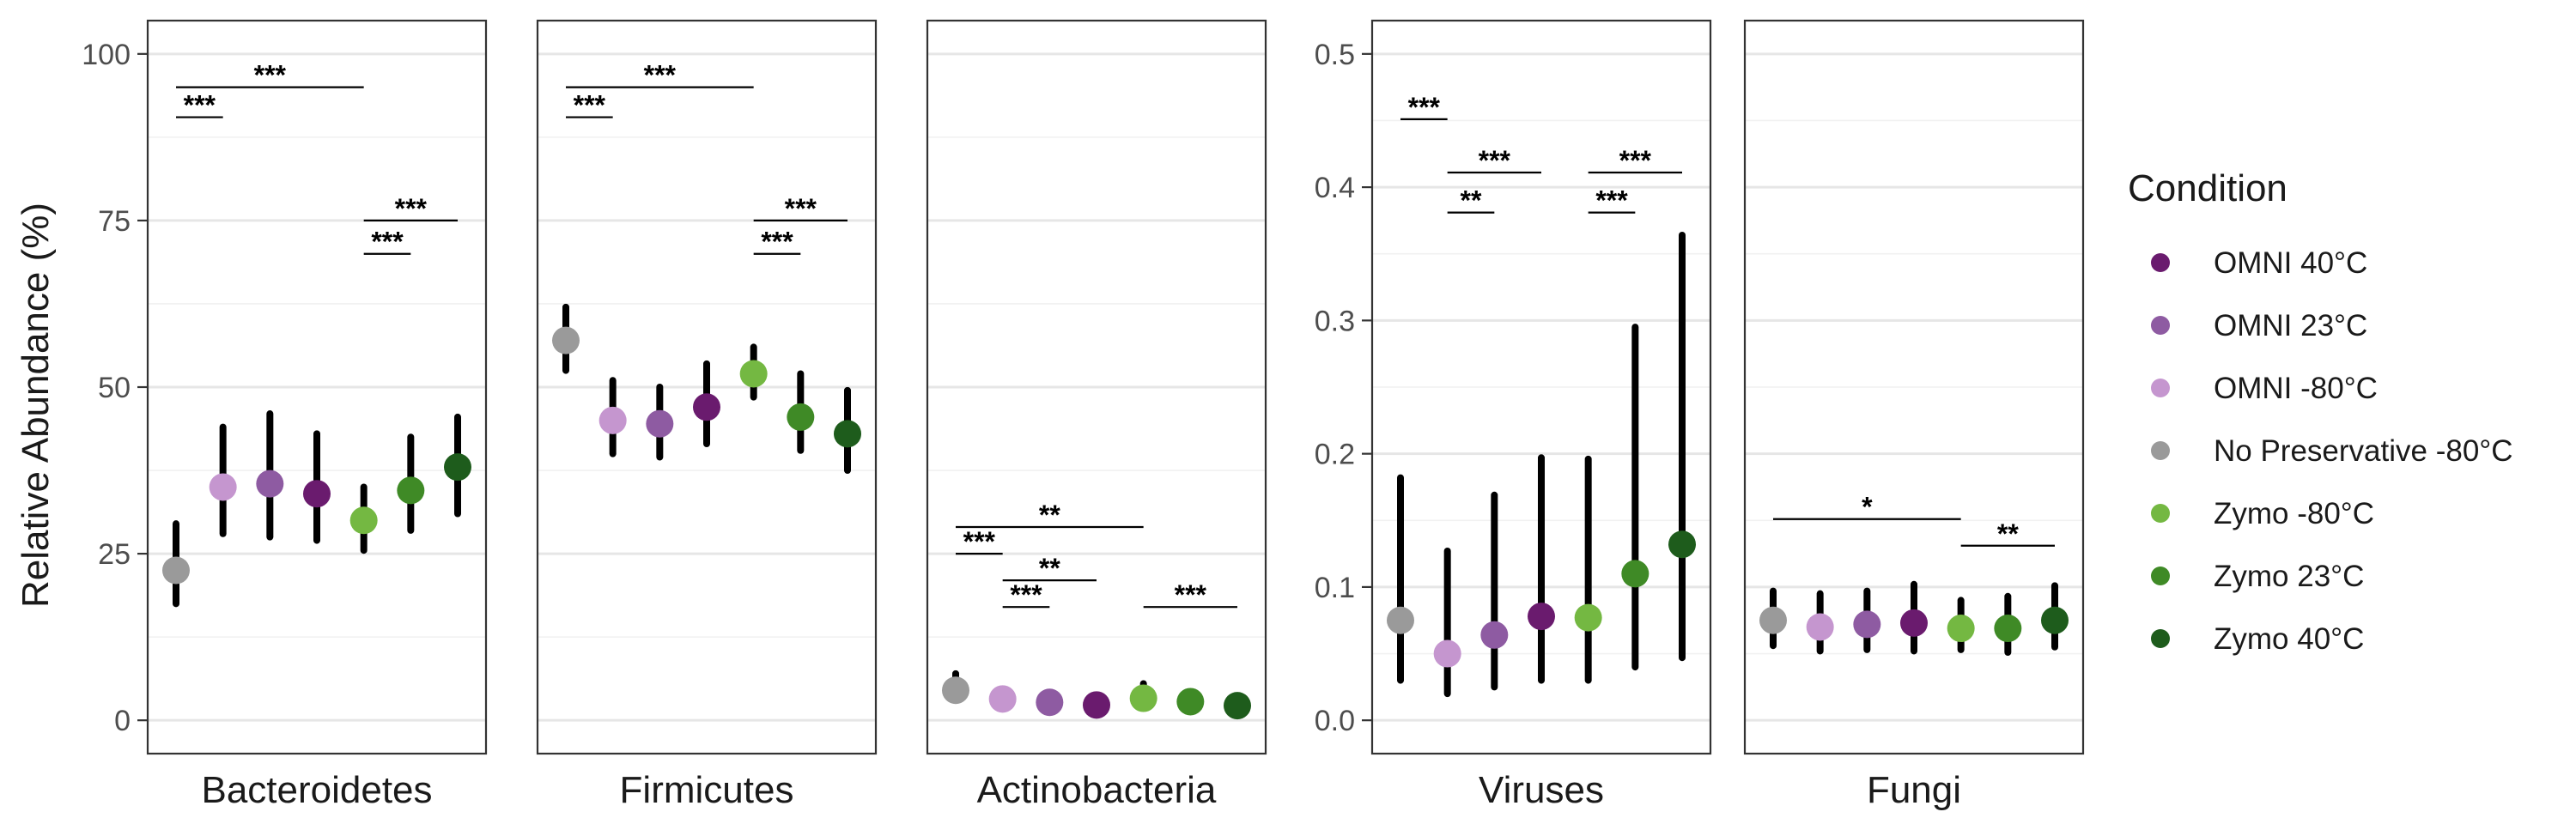 This screenshot has height=824, width=2576. I want to click on y-tick-label: 0.1, so click(1335, 588).